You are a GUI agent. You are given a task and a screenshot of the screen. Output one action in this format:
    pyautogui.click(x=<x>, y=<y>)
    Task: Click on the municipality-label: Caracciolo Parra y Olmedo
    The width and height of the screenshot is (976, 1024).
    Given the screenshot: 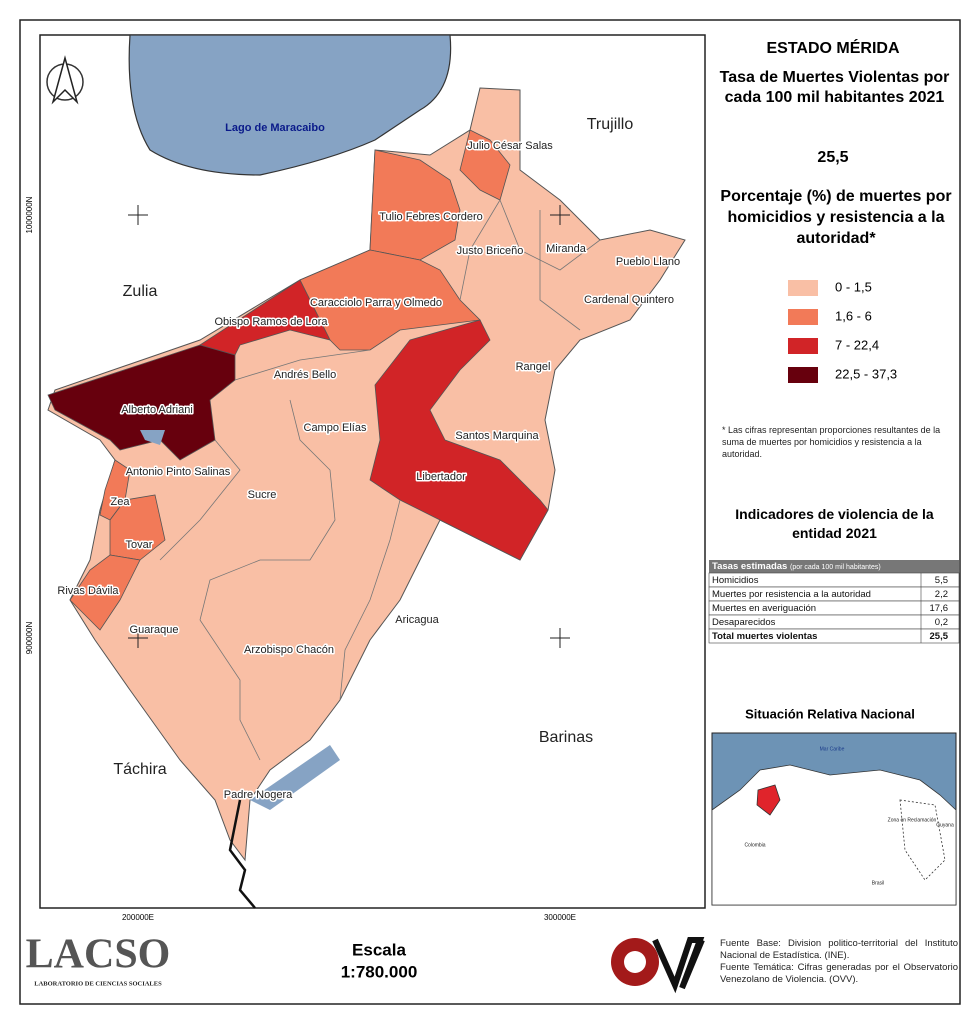 What is the action you would take?
    pyautogui.click(x=376, y=303)
    